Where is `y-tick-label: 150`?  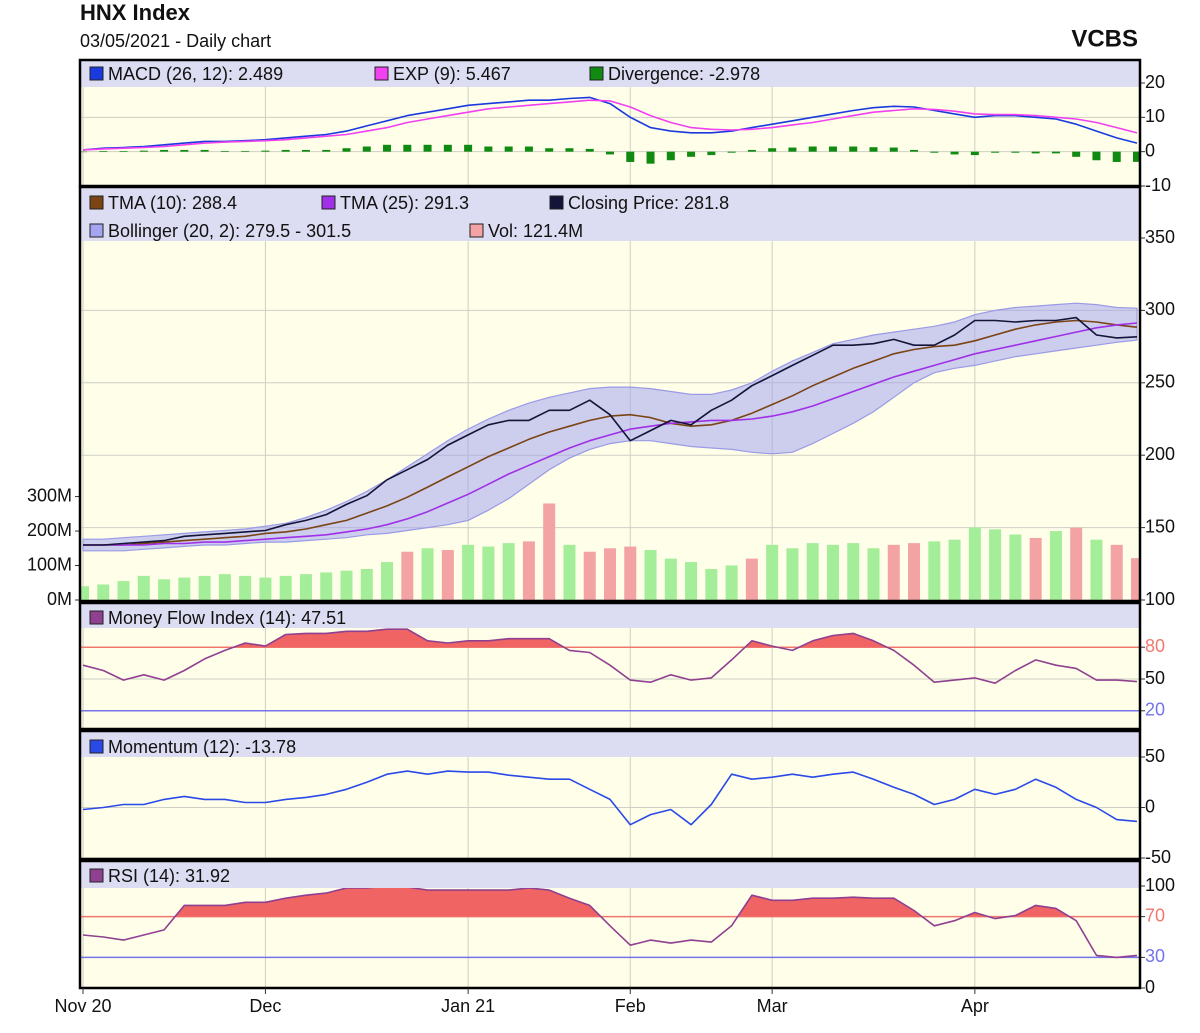
y-tick-label: 150 is located at coordinates (1160, 526).